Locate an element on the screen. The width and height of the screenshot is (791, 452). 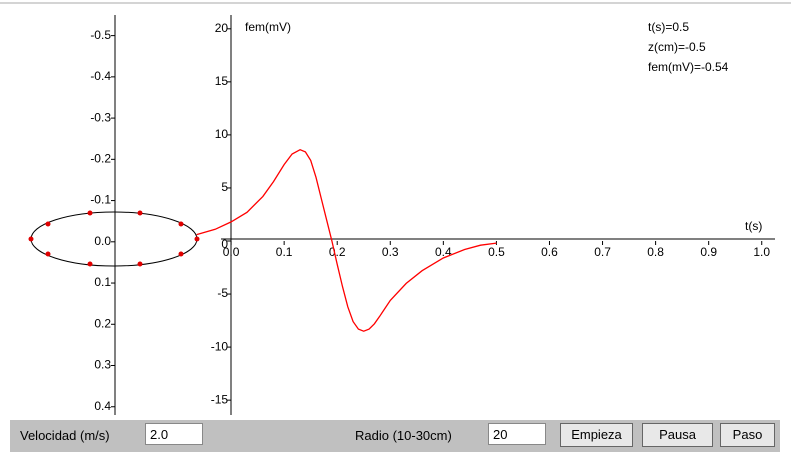
y-tick-label: 0 is located at coordinates (224, 244).